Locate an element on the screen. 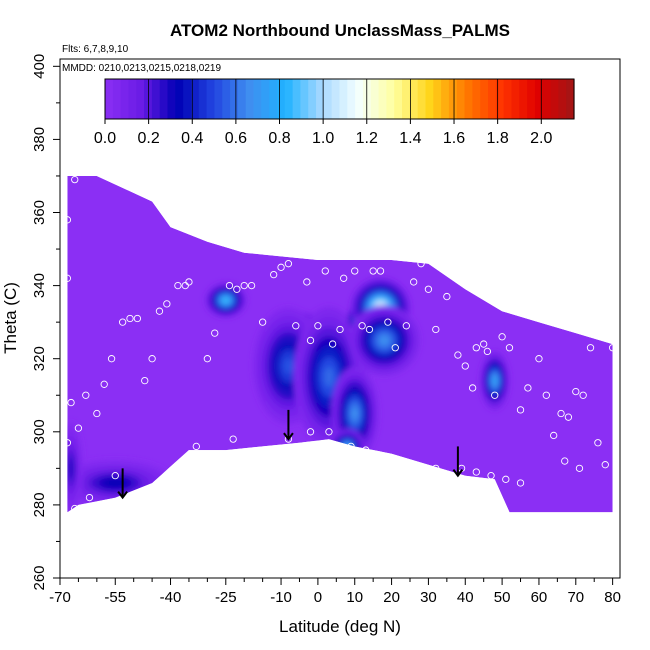  colorbar-tick-label: 1.6 is located at coordinates (454, 138).